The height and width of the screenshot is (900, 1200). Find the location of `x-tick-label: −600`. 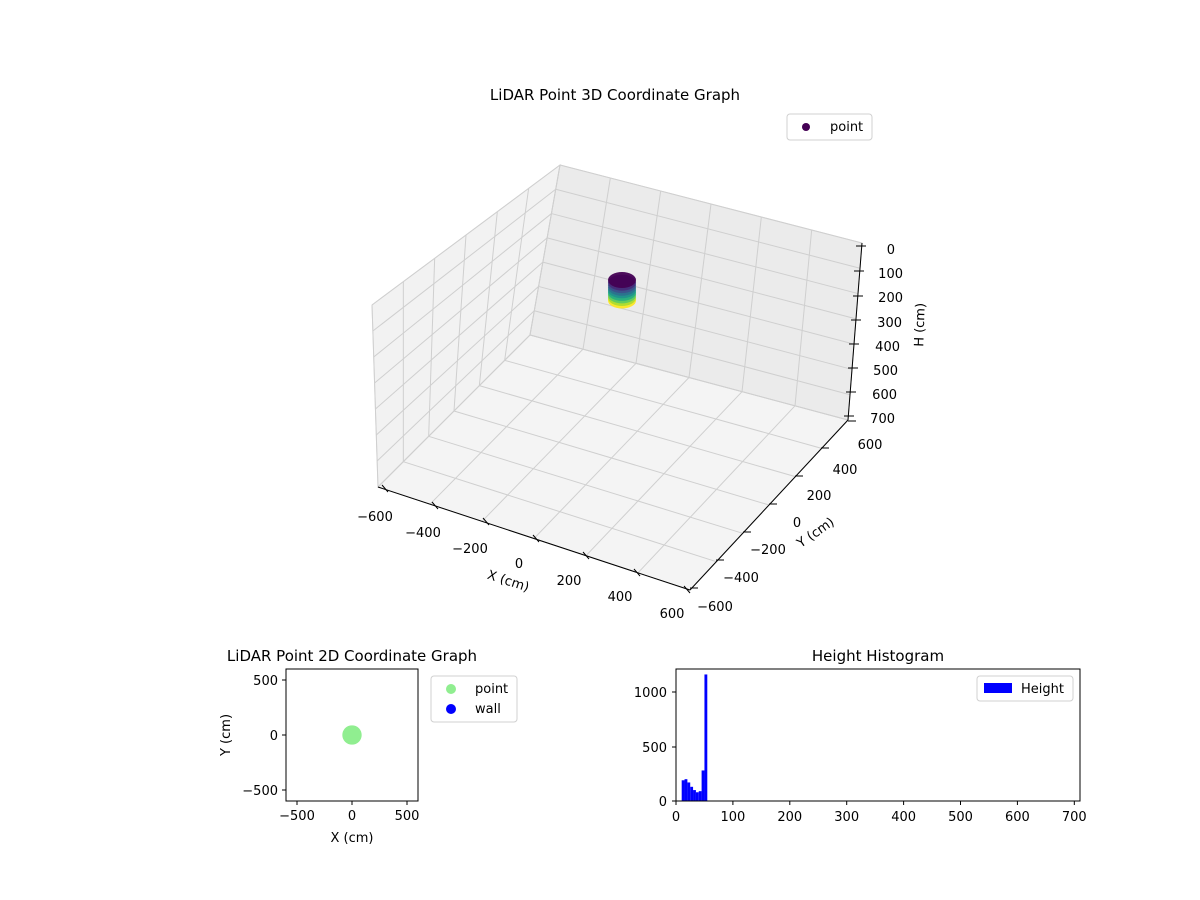

x-tick-label: −600 is located at coordinates (375, 517).